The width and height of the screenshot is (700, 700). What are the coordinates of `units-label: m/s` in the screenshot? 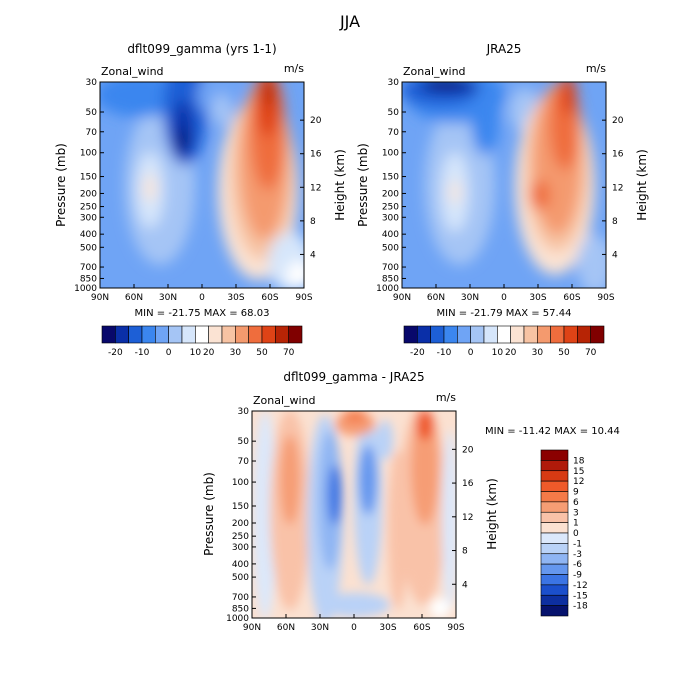 It's located at (446, 397).